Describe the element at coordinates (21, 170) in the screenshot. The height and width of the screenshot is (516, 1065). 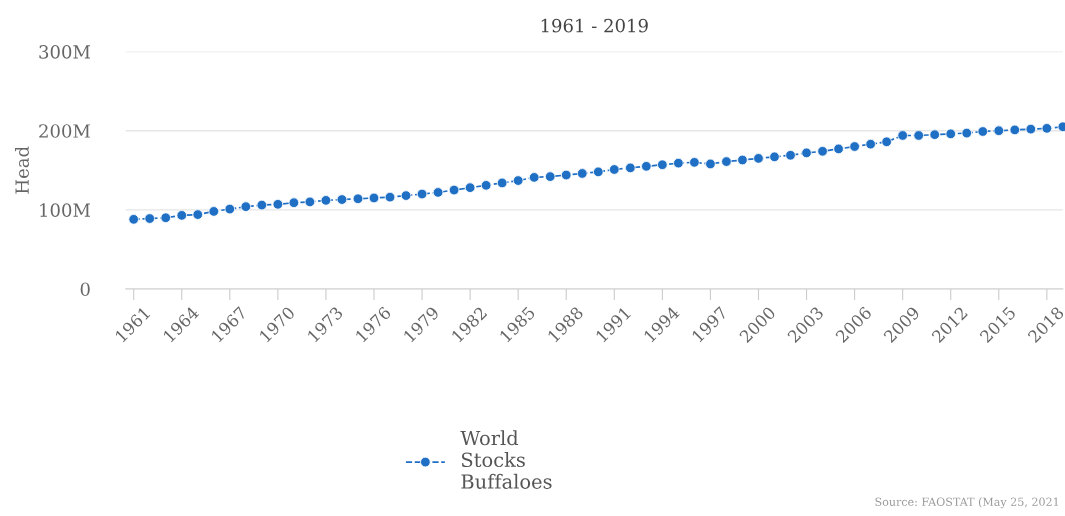
I see `y-axis-title: Head` at that location.